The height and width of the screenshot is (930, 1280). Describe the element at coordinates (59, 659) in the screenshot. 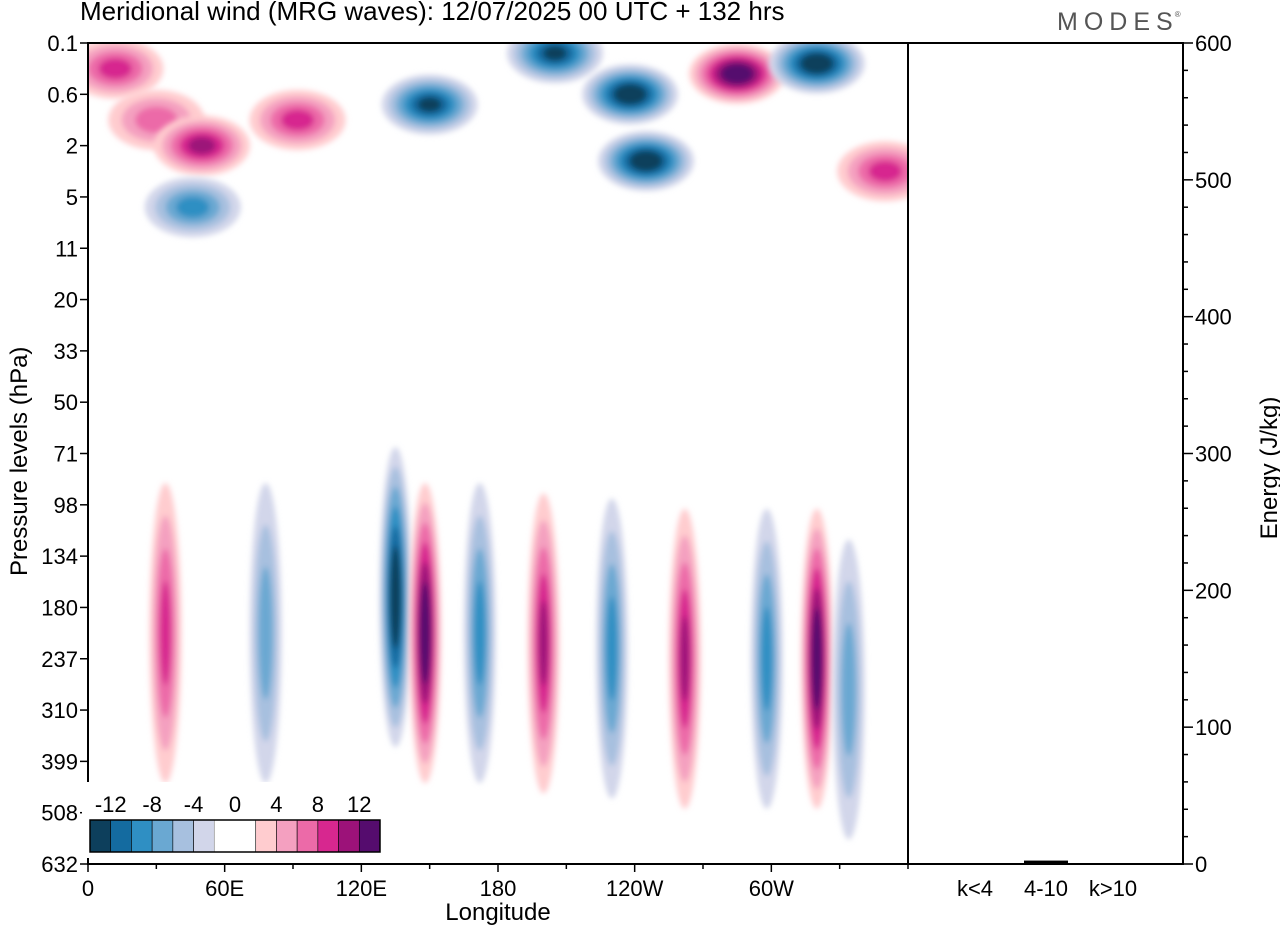

I see `y-tick-label: 237` at that location.